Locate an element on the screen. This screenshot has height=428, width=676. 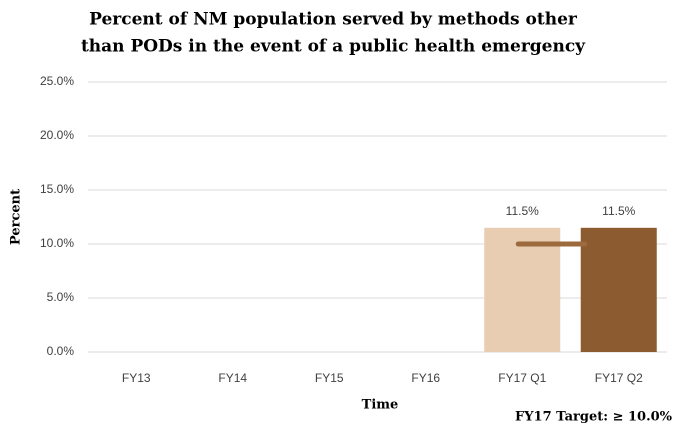
target-label: FY17 Target: ≥ 10.0% is located at coordinates (594, 417).